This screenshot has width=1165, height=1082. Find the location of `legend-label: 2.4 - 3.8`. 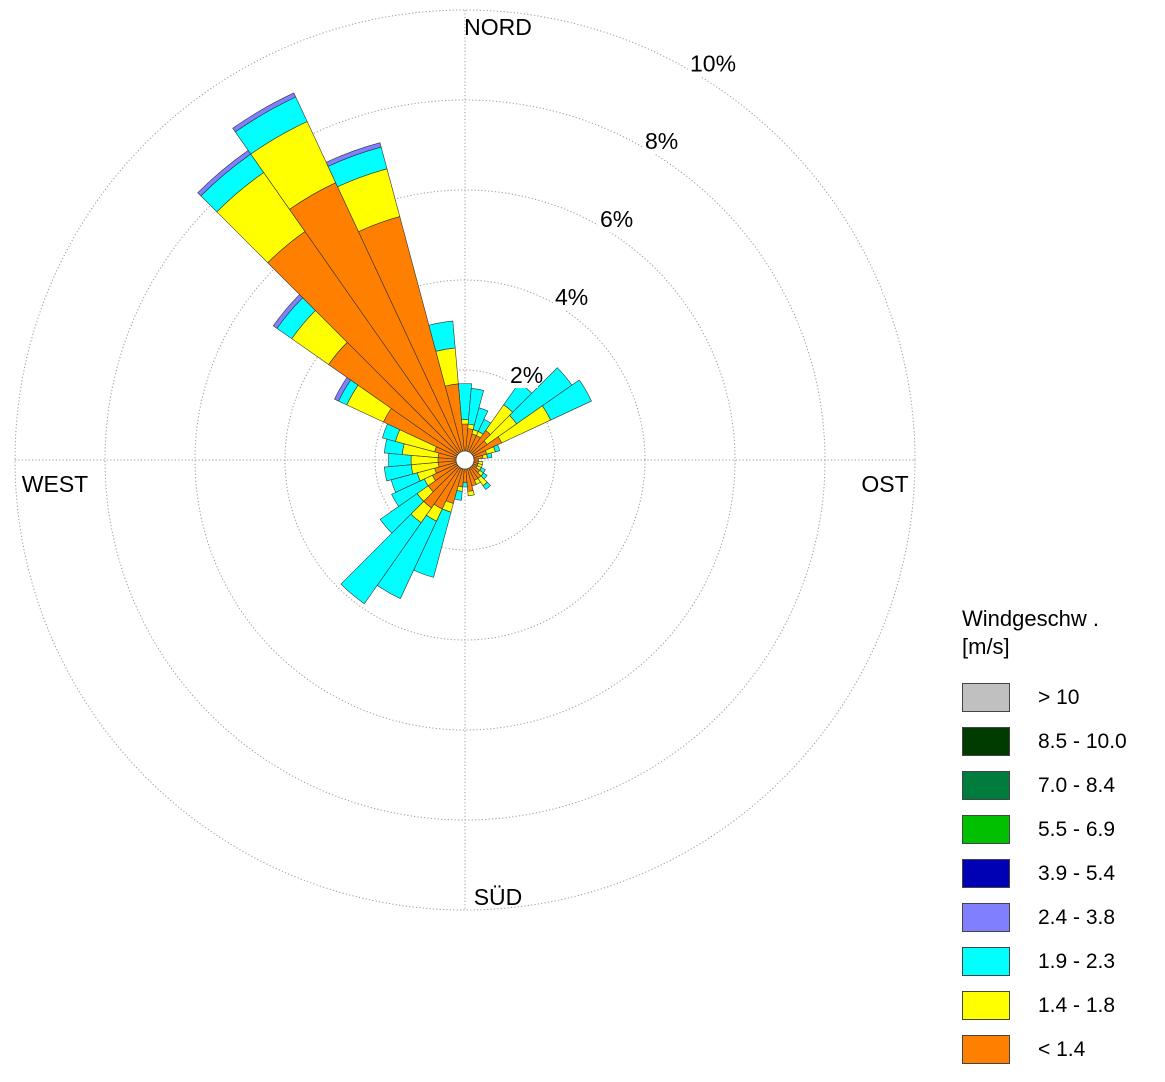

legend-label: 2.4 - 3.8 is located at coordinates (1076, 918).